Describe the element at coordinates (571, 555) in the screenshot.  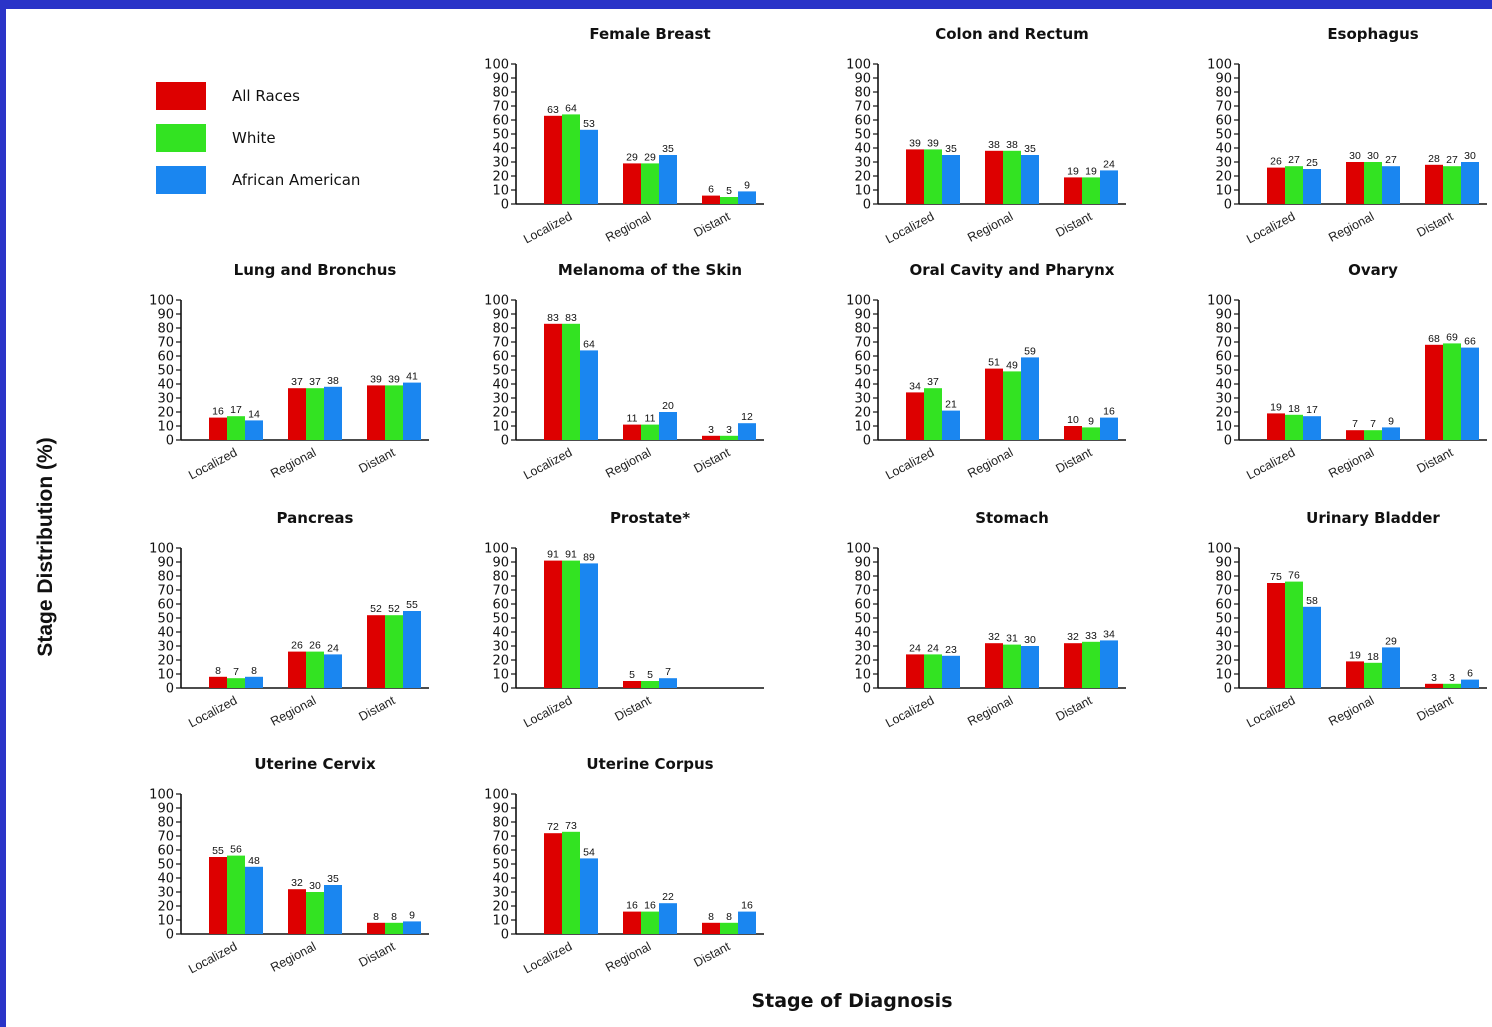
I see `bar-value-label: 91` at that location.